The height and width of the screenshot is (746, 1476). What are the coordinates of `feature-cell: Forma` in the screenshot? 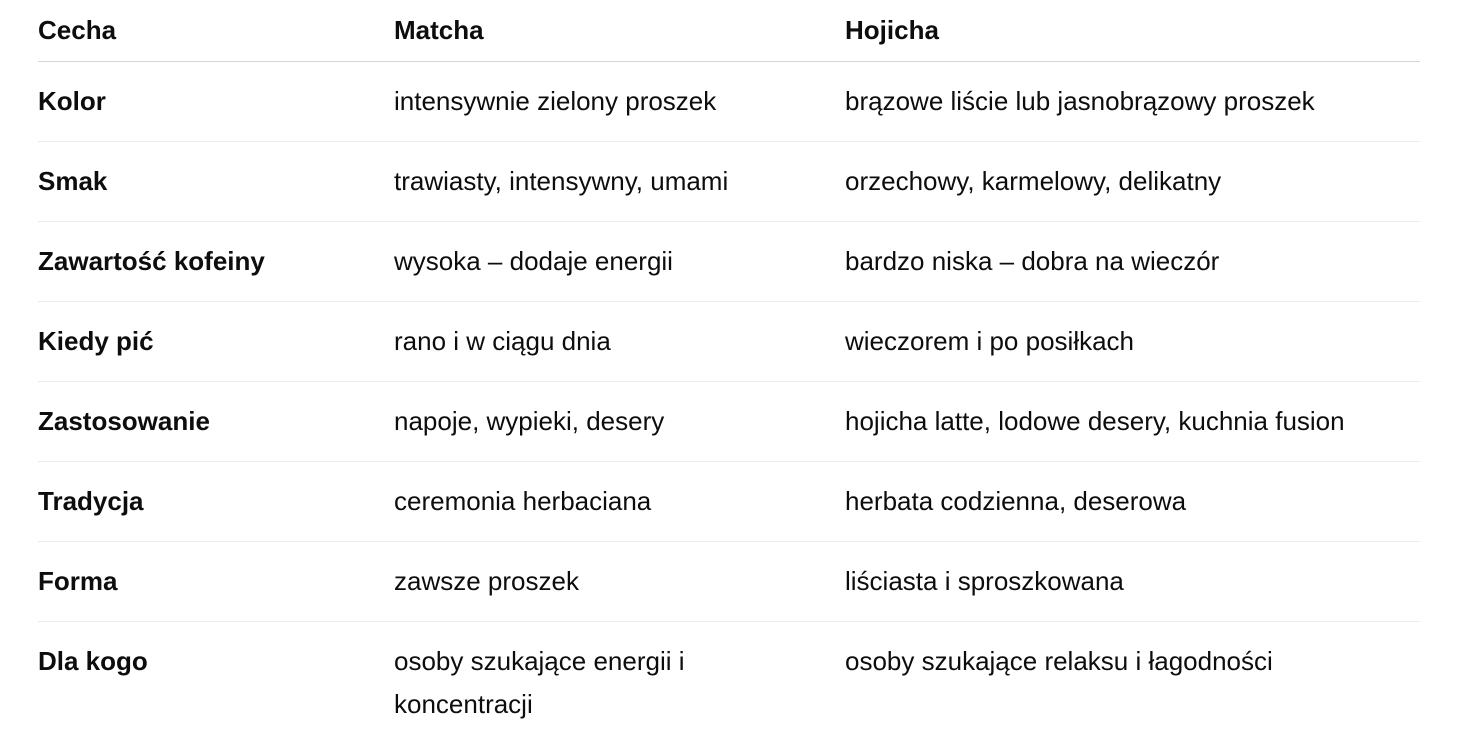 It's located at (78, 581).